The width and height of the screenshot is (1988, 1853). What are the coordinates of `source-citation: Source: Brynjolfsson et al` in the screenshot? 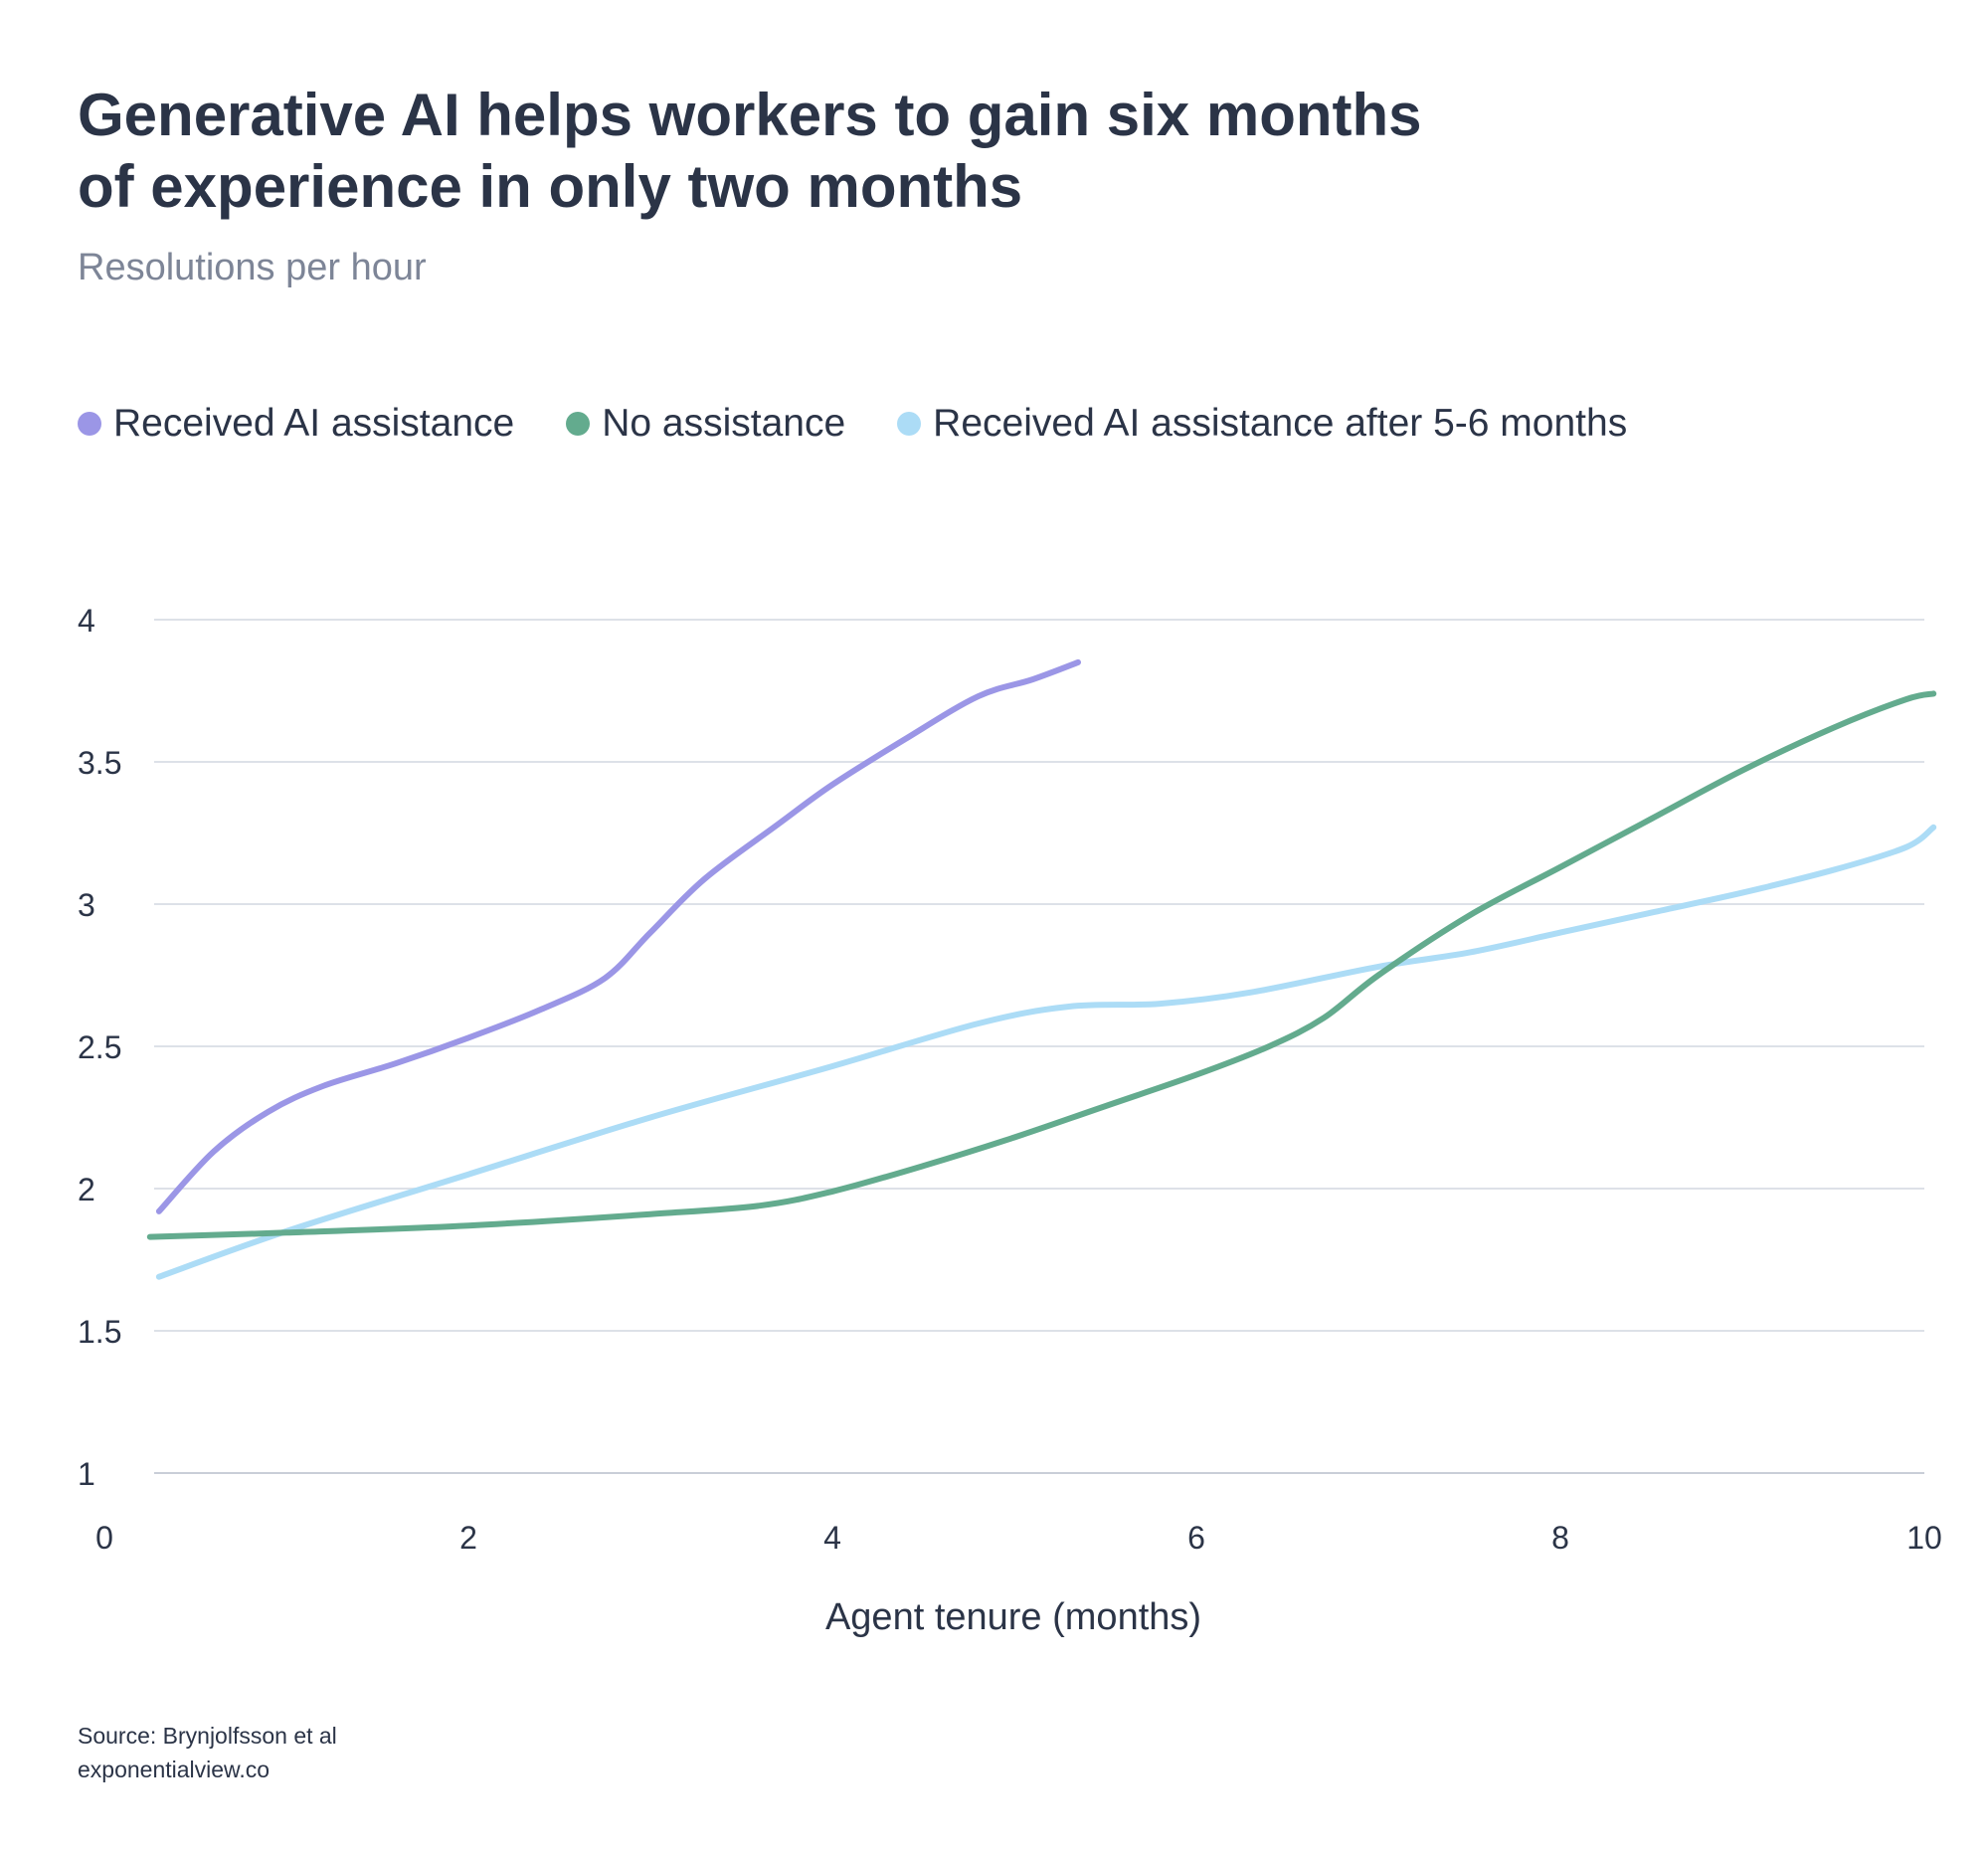 It's located at (207, 1736).